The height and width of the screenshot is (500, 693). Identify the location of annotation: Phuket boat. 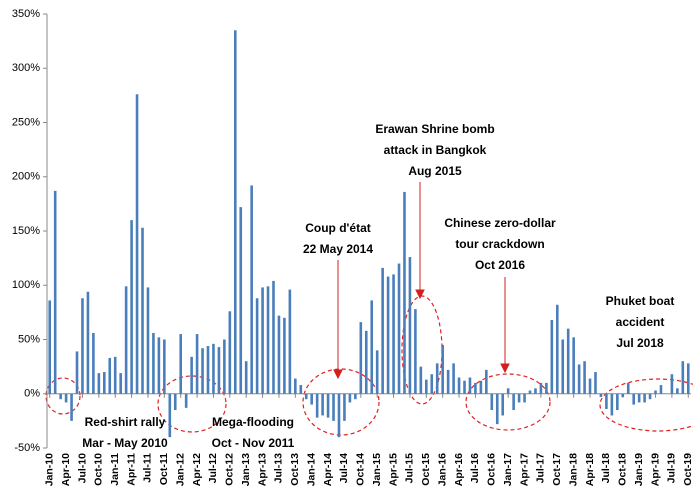
(640, 301).